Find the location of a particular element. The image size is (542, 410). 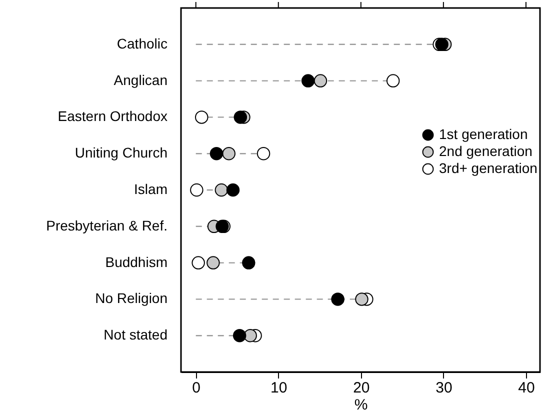

legend-label: 1st generation is located at coordinates (483, 134).